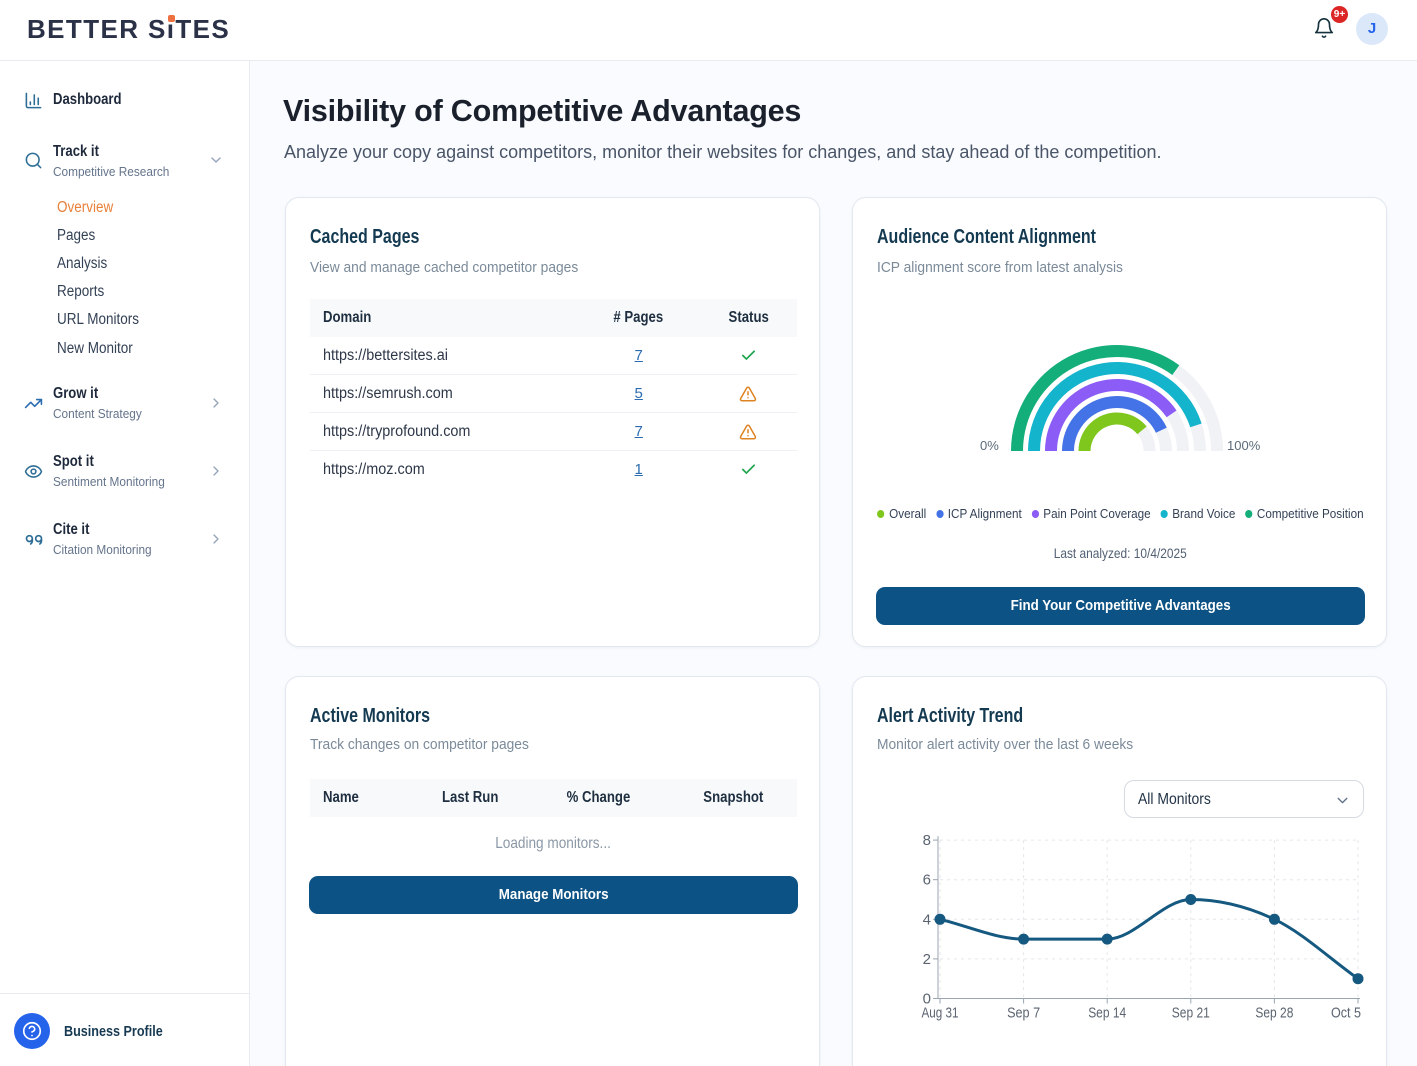  What do you see at coordinates (1346, 1013) in the screenshot?
I see `svg-text: Oct 5` at bounding box center [1346, 1013].